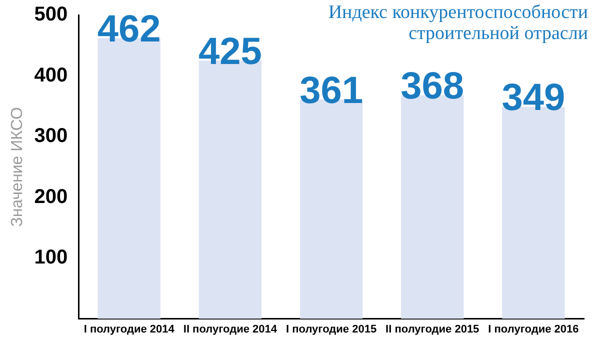 The height and width of the screenshot is (342, 598). Describe the element at coordinates (130, 329) in the screenshot. I see `x-tick-label: I полугодие 2014` at that location.